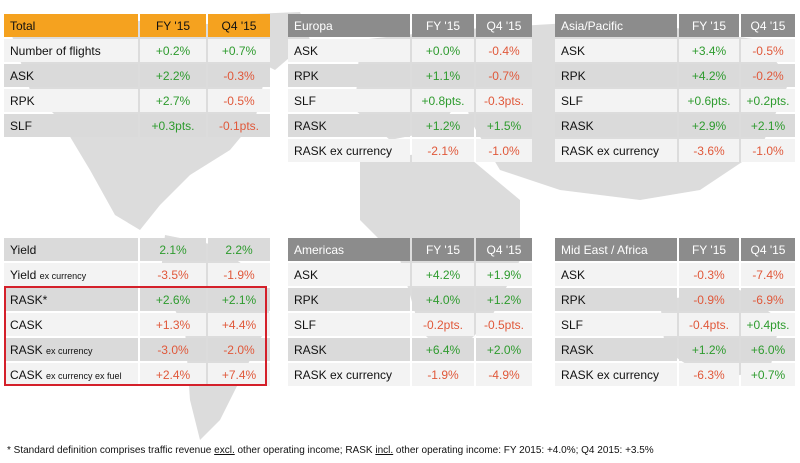 The height and width of the screenshot is (463, 800). What do you see at coordinates (709, 249) in the screenshot?
I see `mideast-col-fy: FY '15` at bounding box center [709, 249].